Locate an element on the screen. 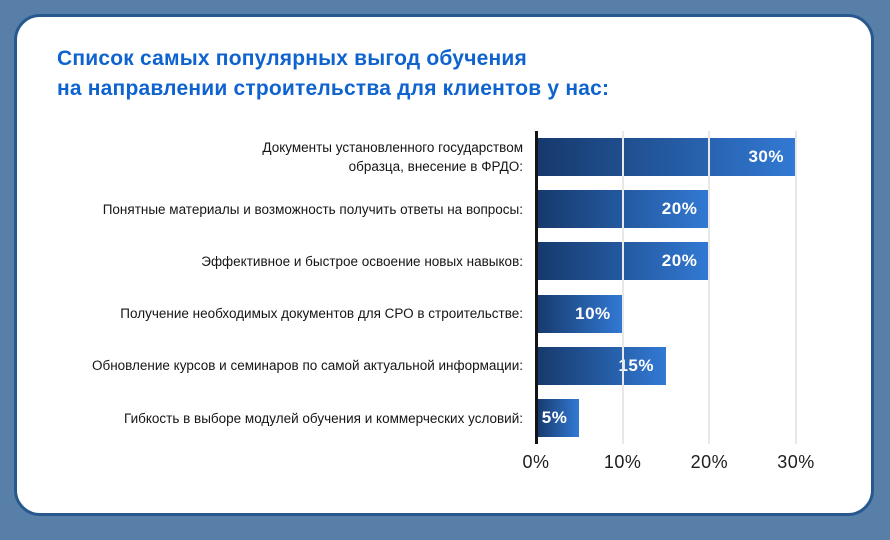 The image size is (890, 540). bar-row: 10% is located at coordinates (708, 314).